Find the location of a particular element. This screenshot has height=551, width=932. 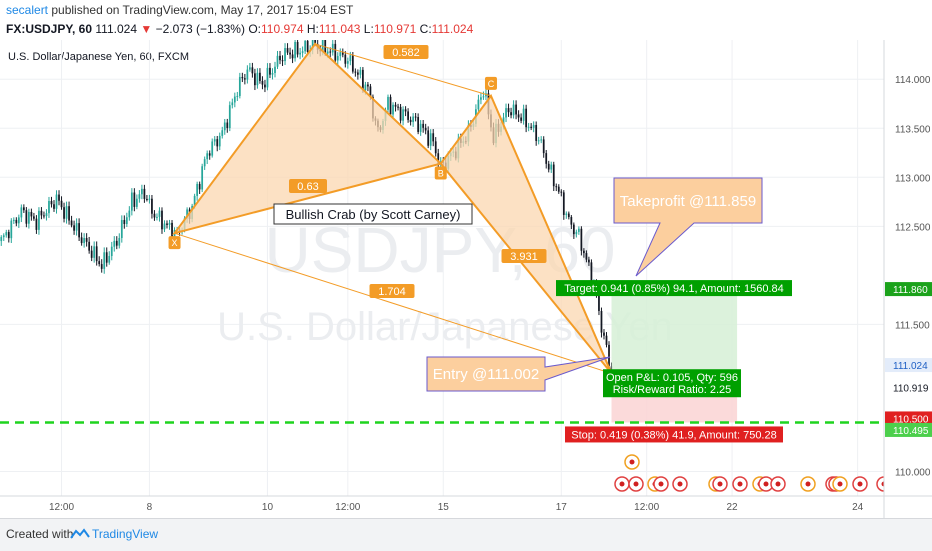

price-tag: 110.919 is located at coordinates (911, 388).